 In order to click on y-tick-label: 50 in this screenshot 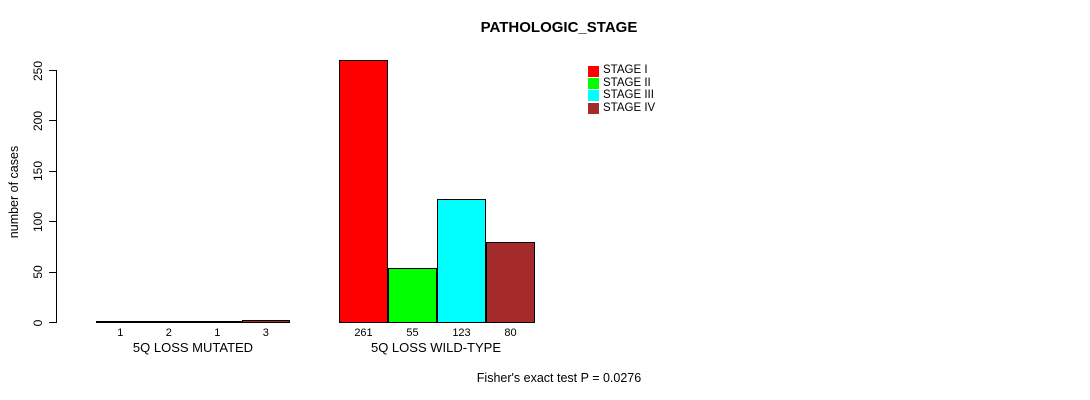, I will do `click(38, 272)`.